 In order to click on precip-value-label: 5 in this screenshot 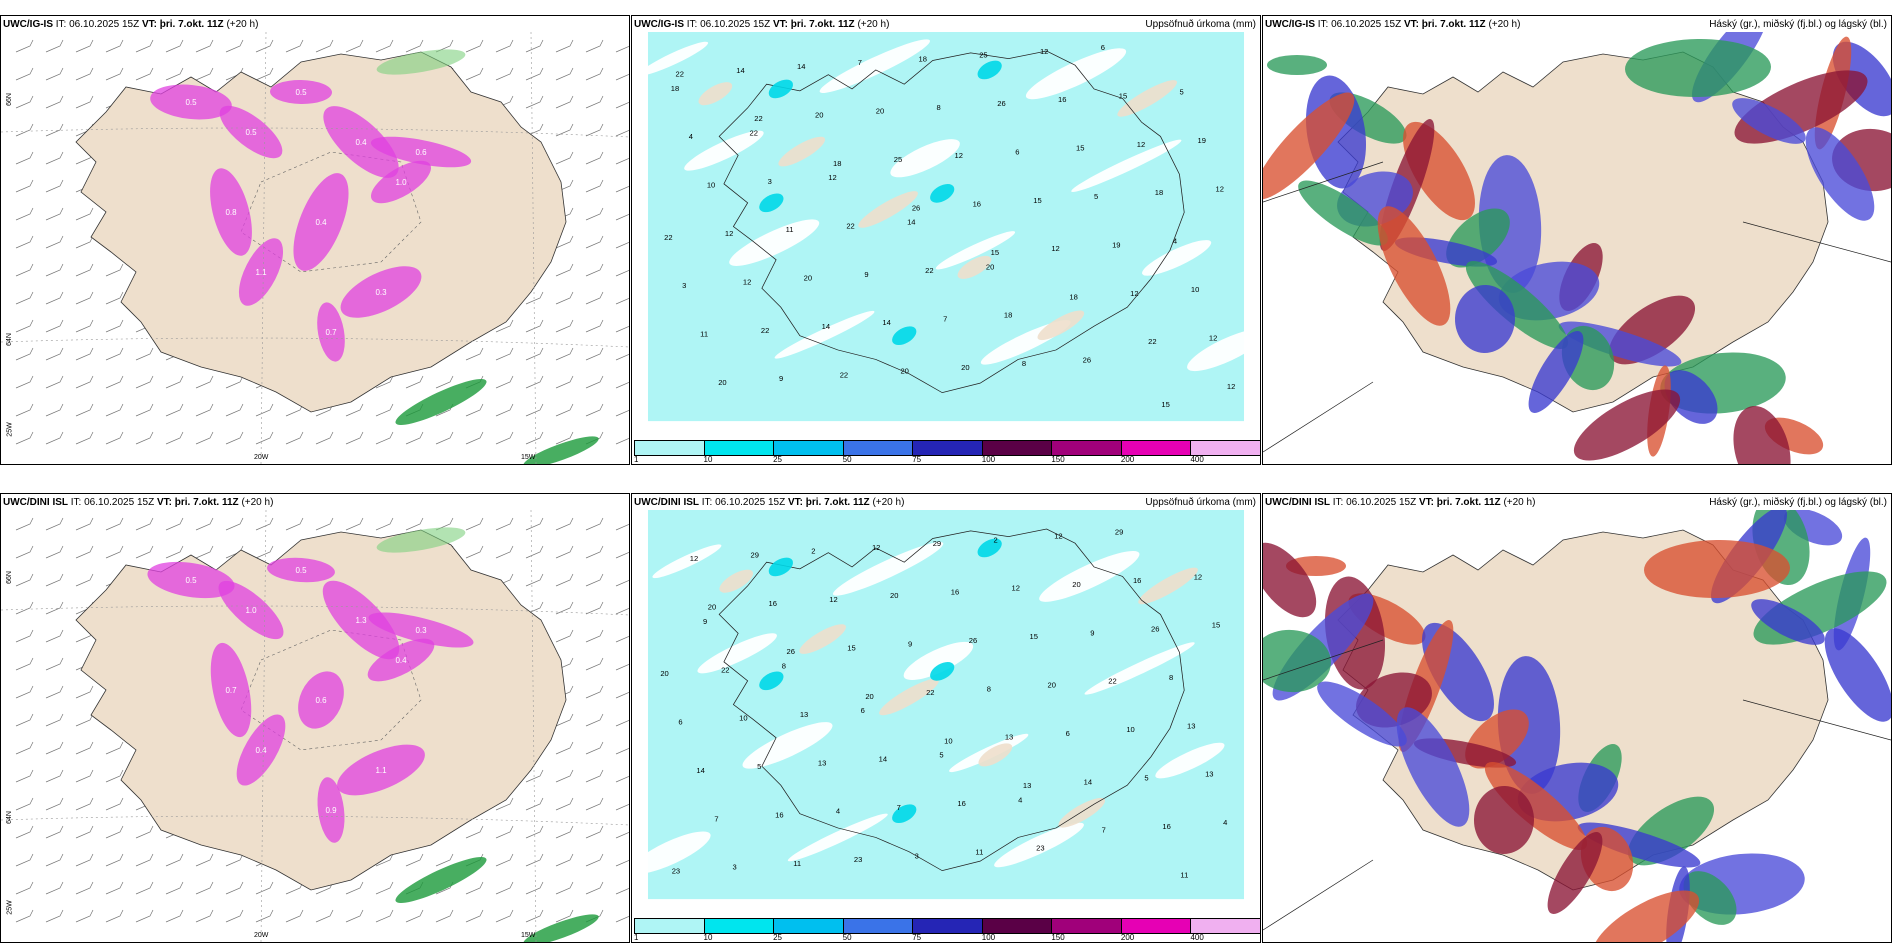, I will do `click(941, 755)`.